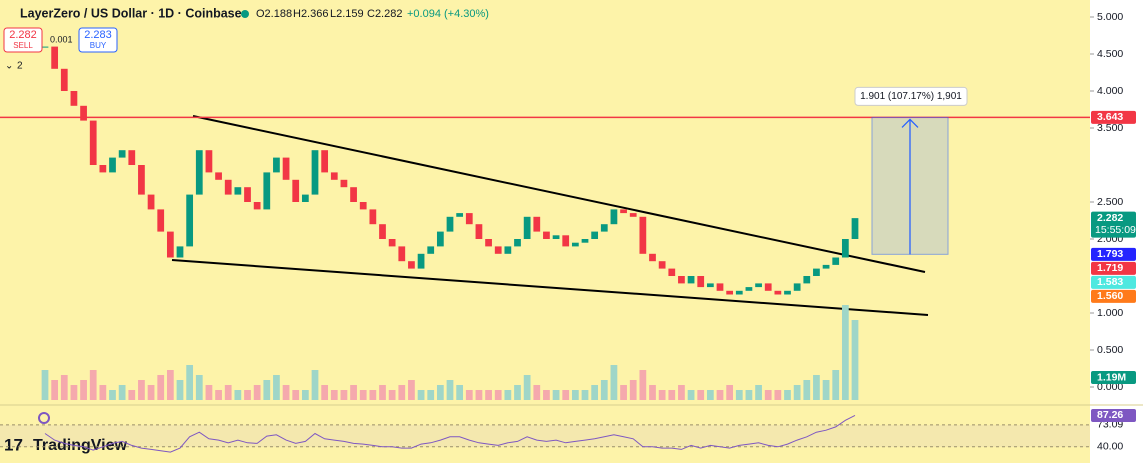  I want to click on rsi-icon, so click(44, 418).